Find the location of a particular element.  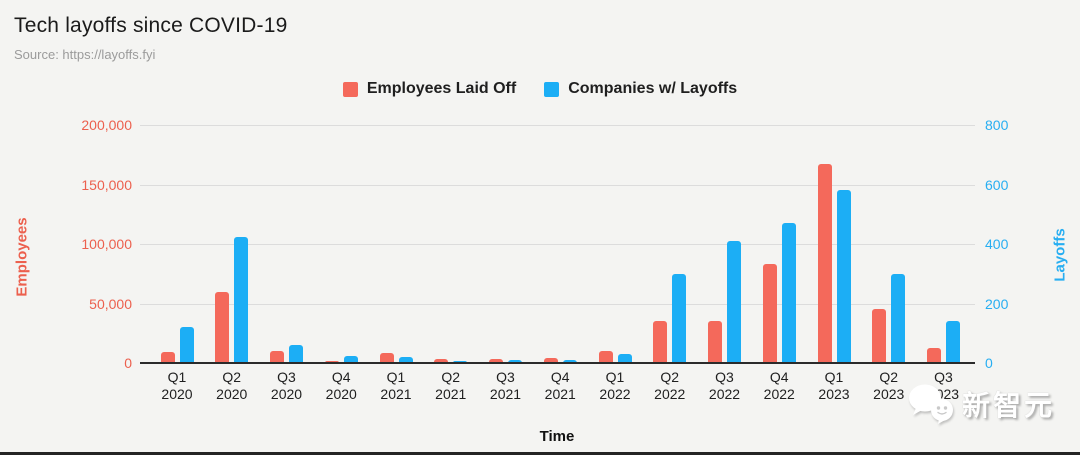

x-tick-q3-2022: Q3 2022 is located at coordinates (724, 385).